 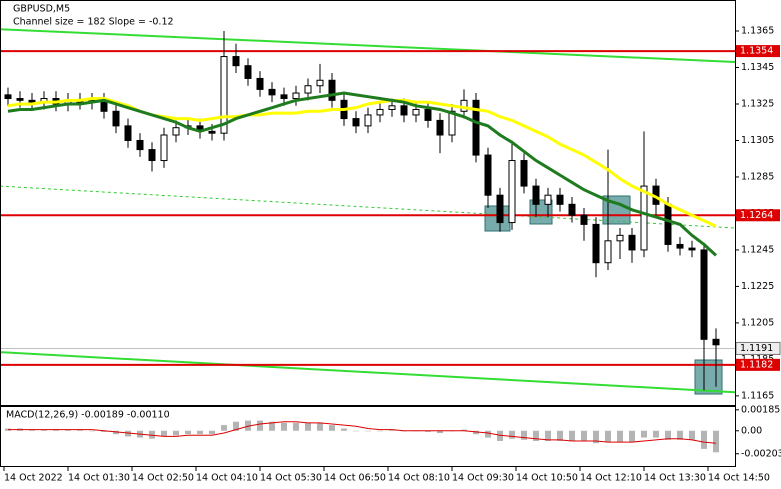 I want to click on macd-title: MACD(12,26,9) -0.00189 -0.00110, so click(x=88, y=415).